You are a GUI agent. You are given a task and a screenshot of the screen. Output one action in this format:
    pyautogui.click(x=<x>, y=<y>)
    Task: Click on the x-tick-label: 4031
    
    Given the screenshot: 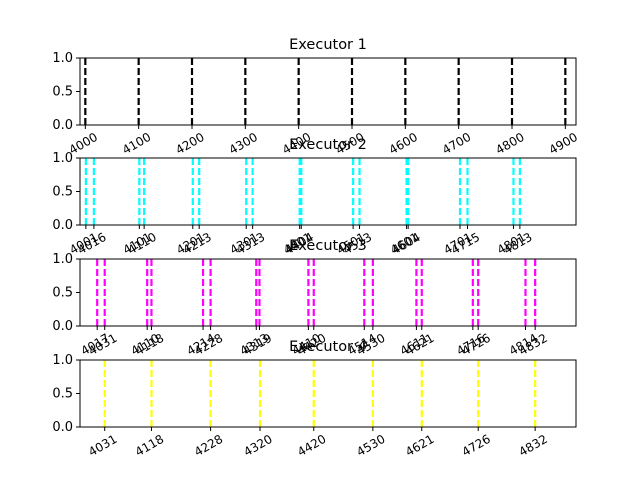 What is the action you would take?
    pyautogui.click(x=102, y=445)
    